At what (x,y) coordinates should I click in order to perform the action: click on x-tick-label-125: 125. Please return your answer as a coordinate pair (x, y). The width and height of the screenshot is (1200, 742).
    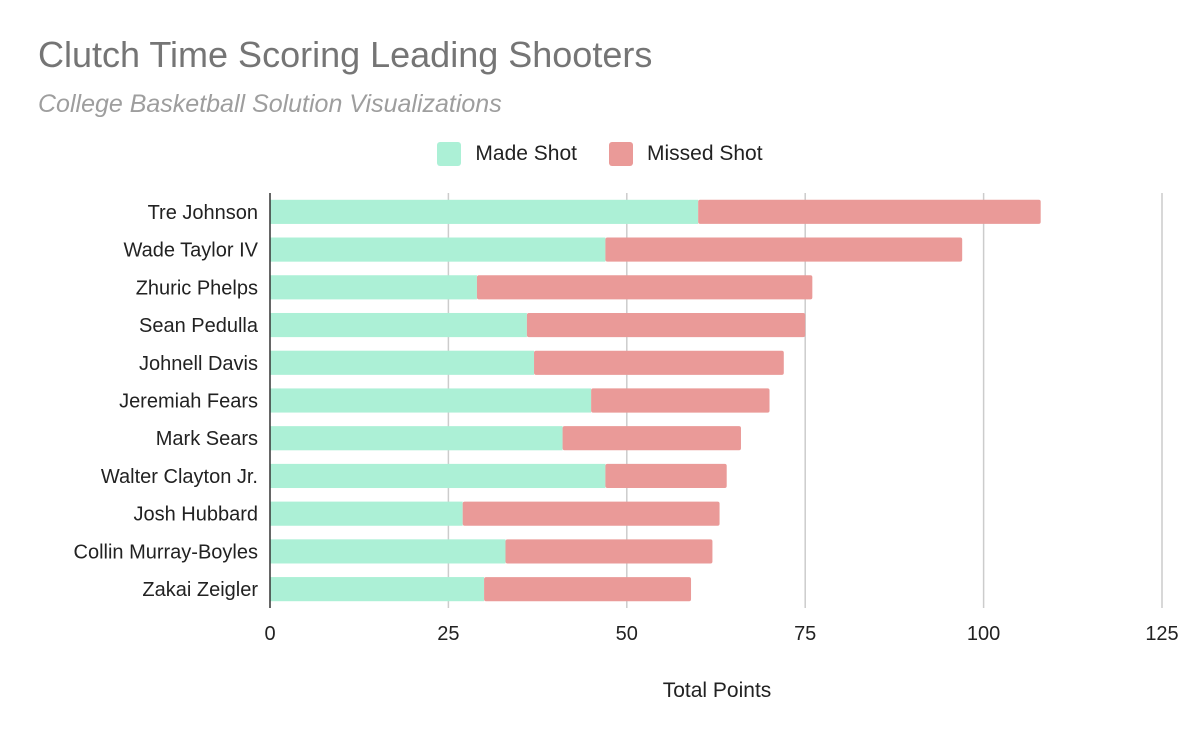
    Looking at the image, I should click on (1161, 634).